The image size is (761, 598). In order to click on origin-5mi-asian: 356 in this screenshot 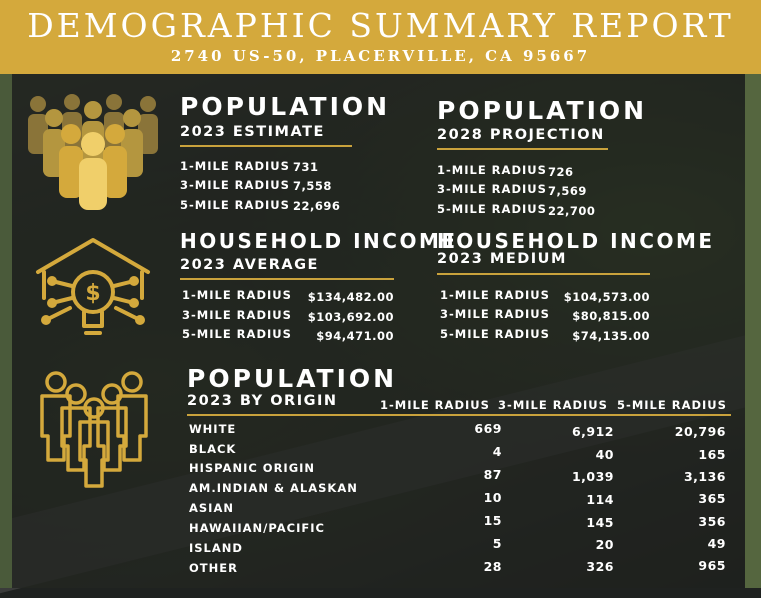, I will do `click(712, 521)`.